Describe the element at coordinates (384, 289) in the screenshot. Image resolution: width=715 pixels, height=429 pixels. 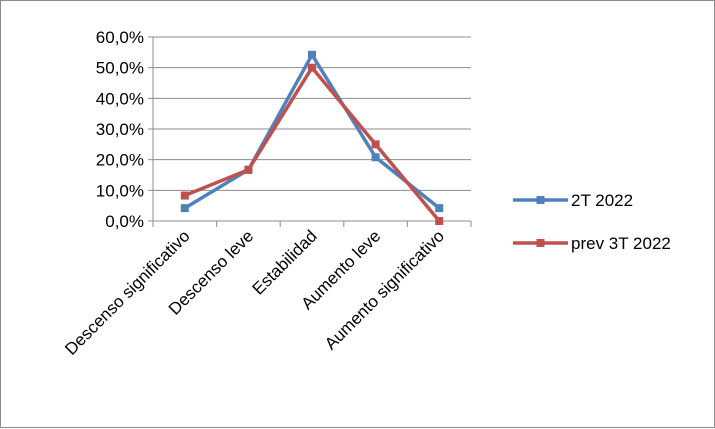
I see `x-tick-label: Aumento significativo` at that location.